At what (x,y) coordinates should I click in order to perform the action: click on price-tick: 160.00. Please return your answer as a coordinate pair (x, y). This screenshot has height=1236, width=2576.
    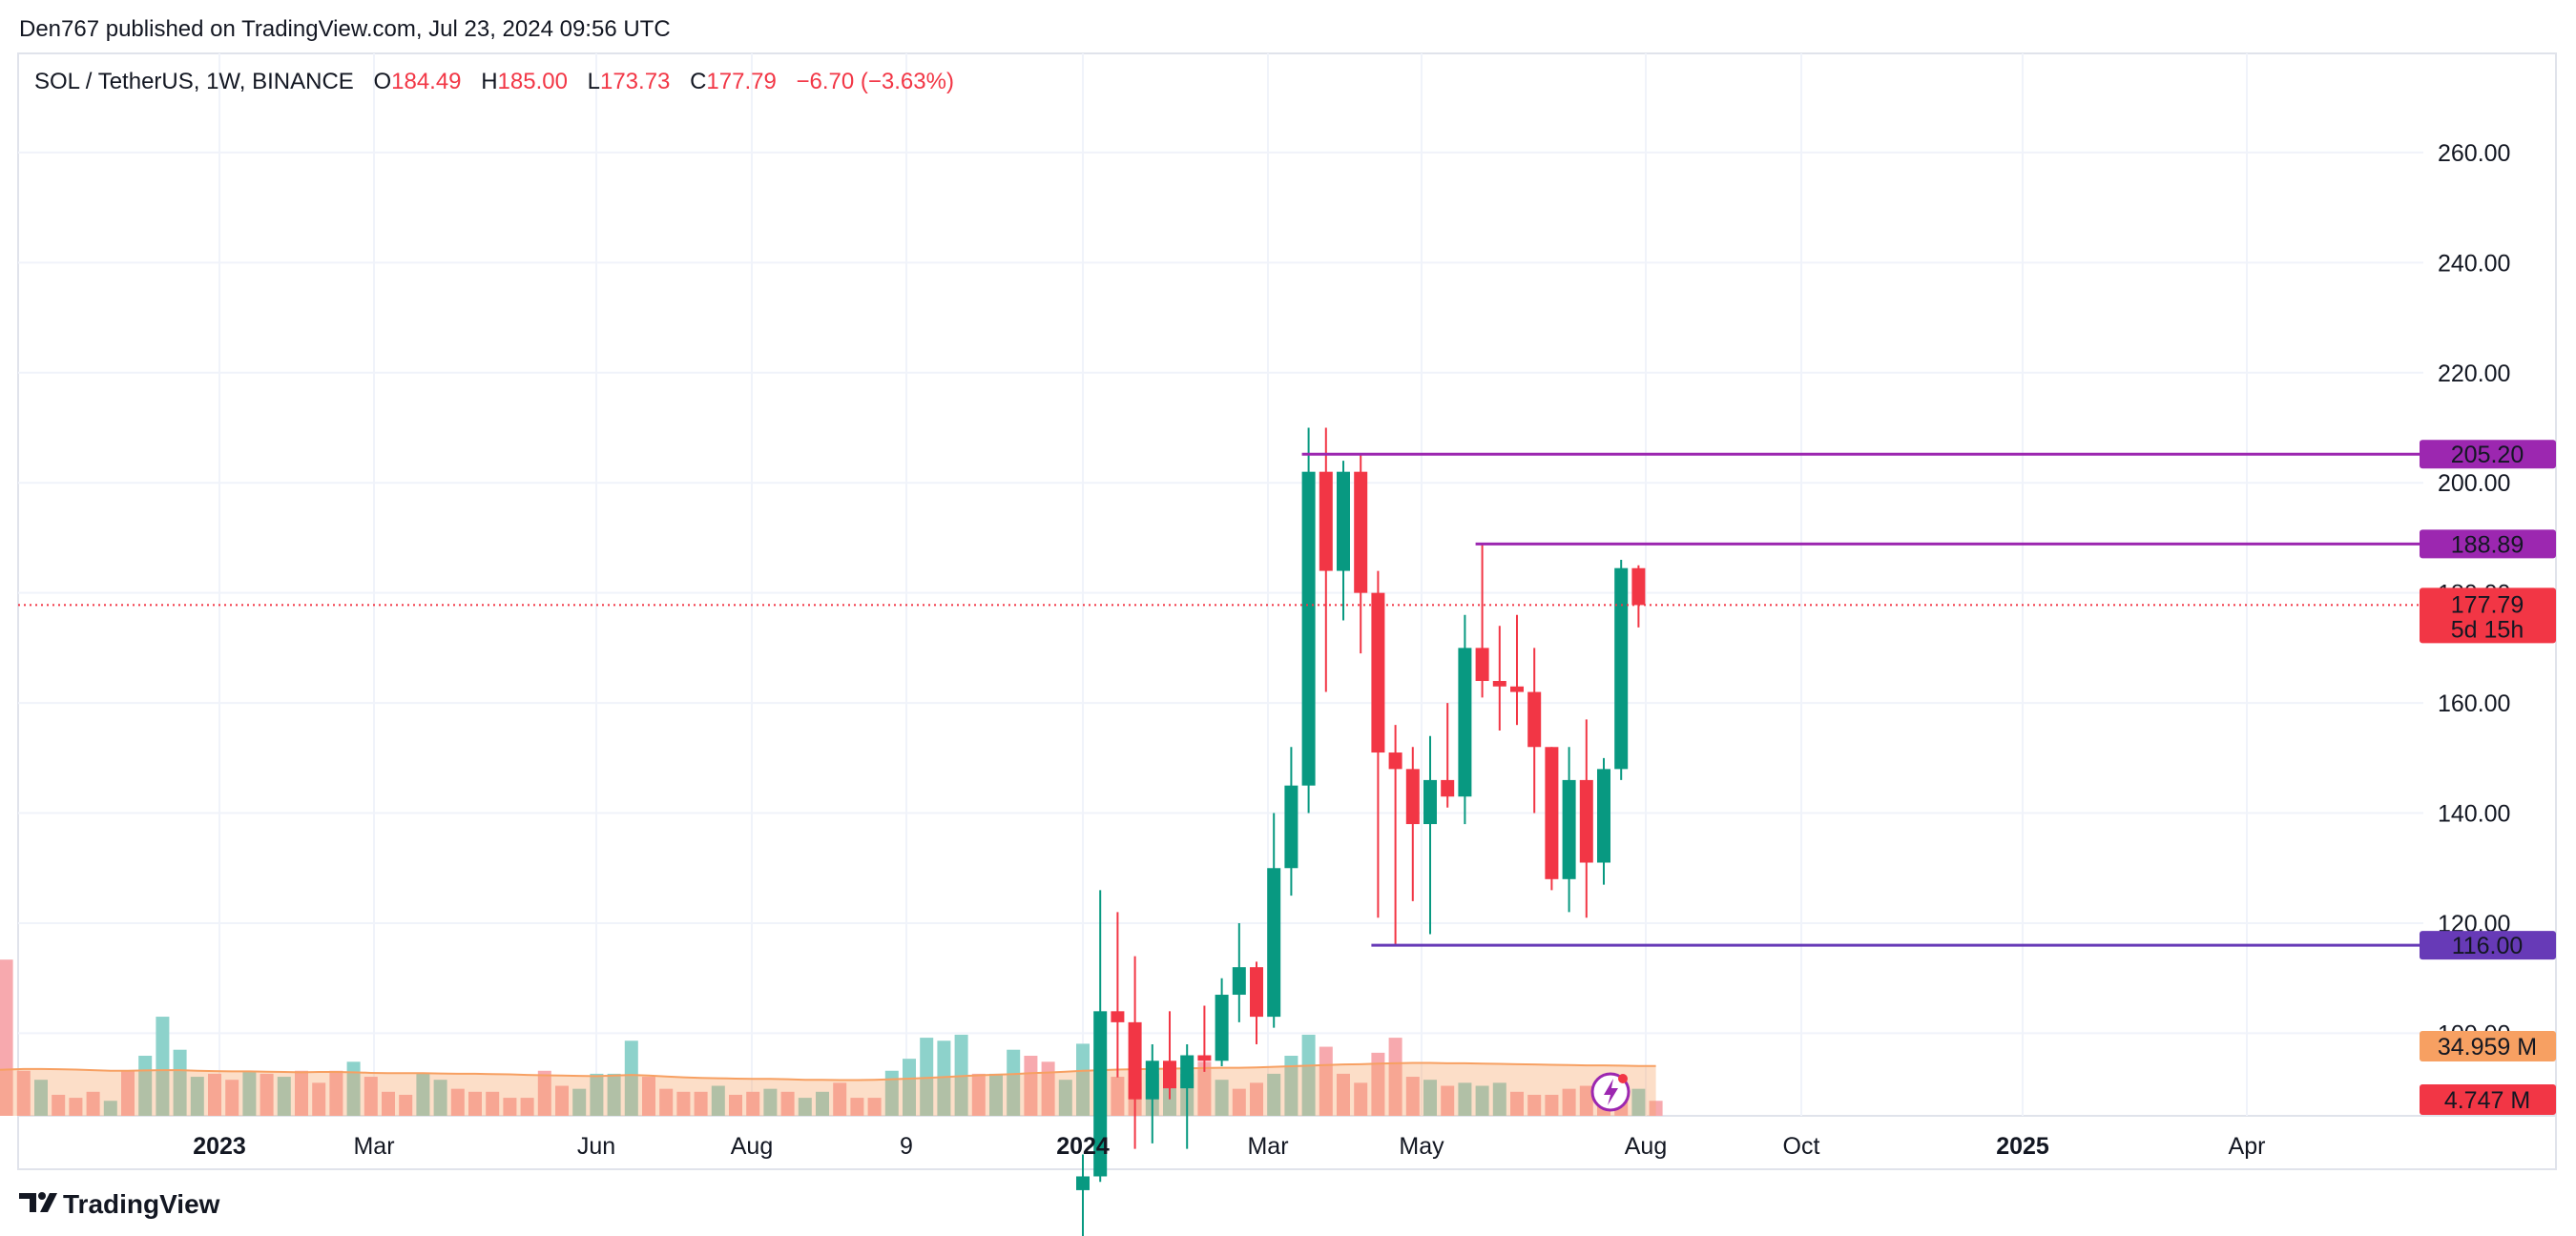
    Looking at the image, I should click on (2474, 703).